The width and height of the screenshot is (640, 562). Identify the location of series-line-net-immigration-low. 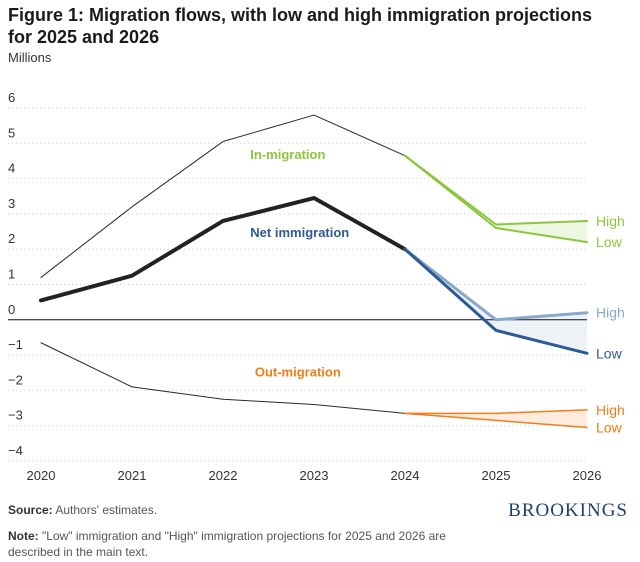
(496, 301).